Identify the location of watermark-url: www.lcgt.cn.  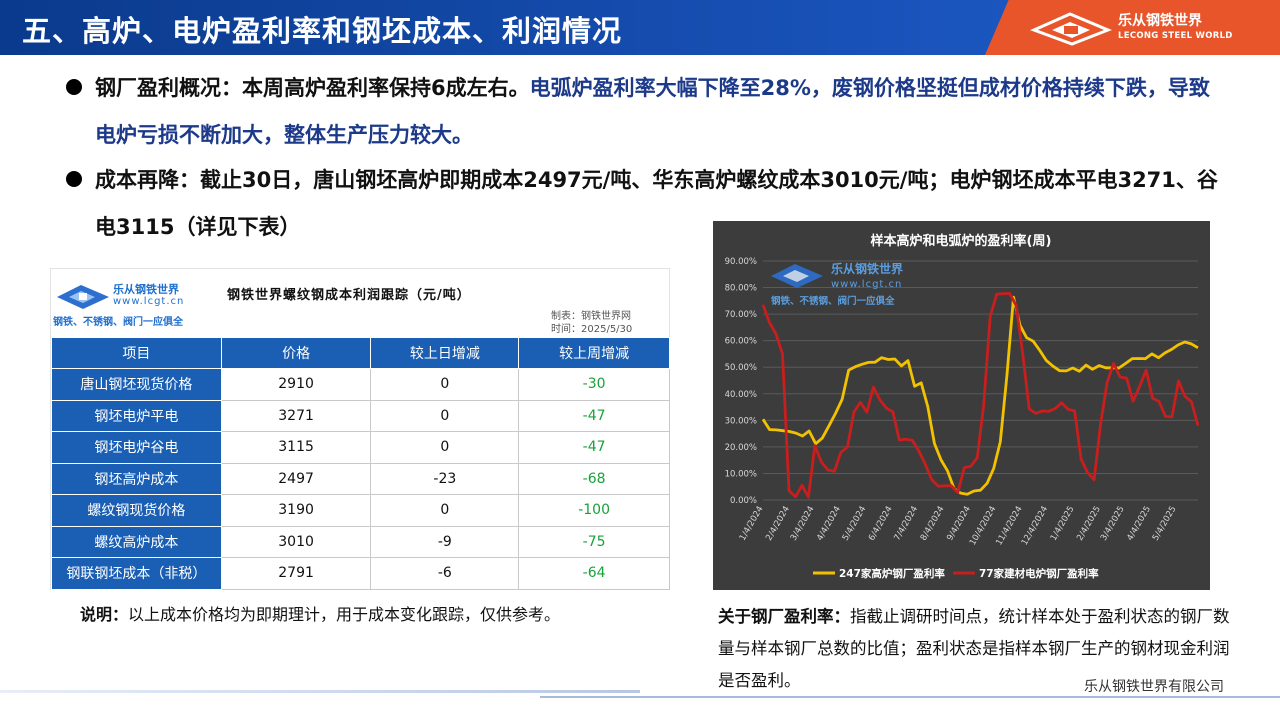
(866, 284).